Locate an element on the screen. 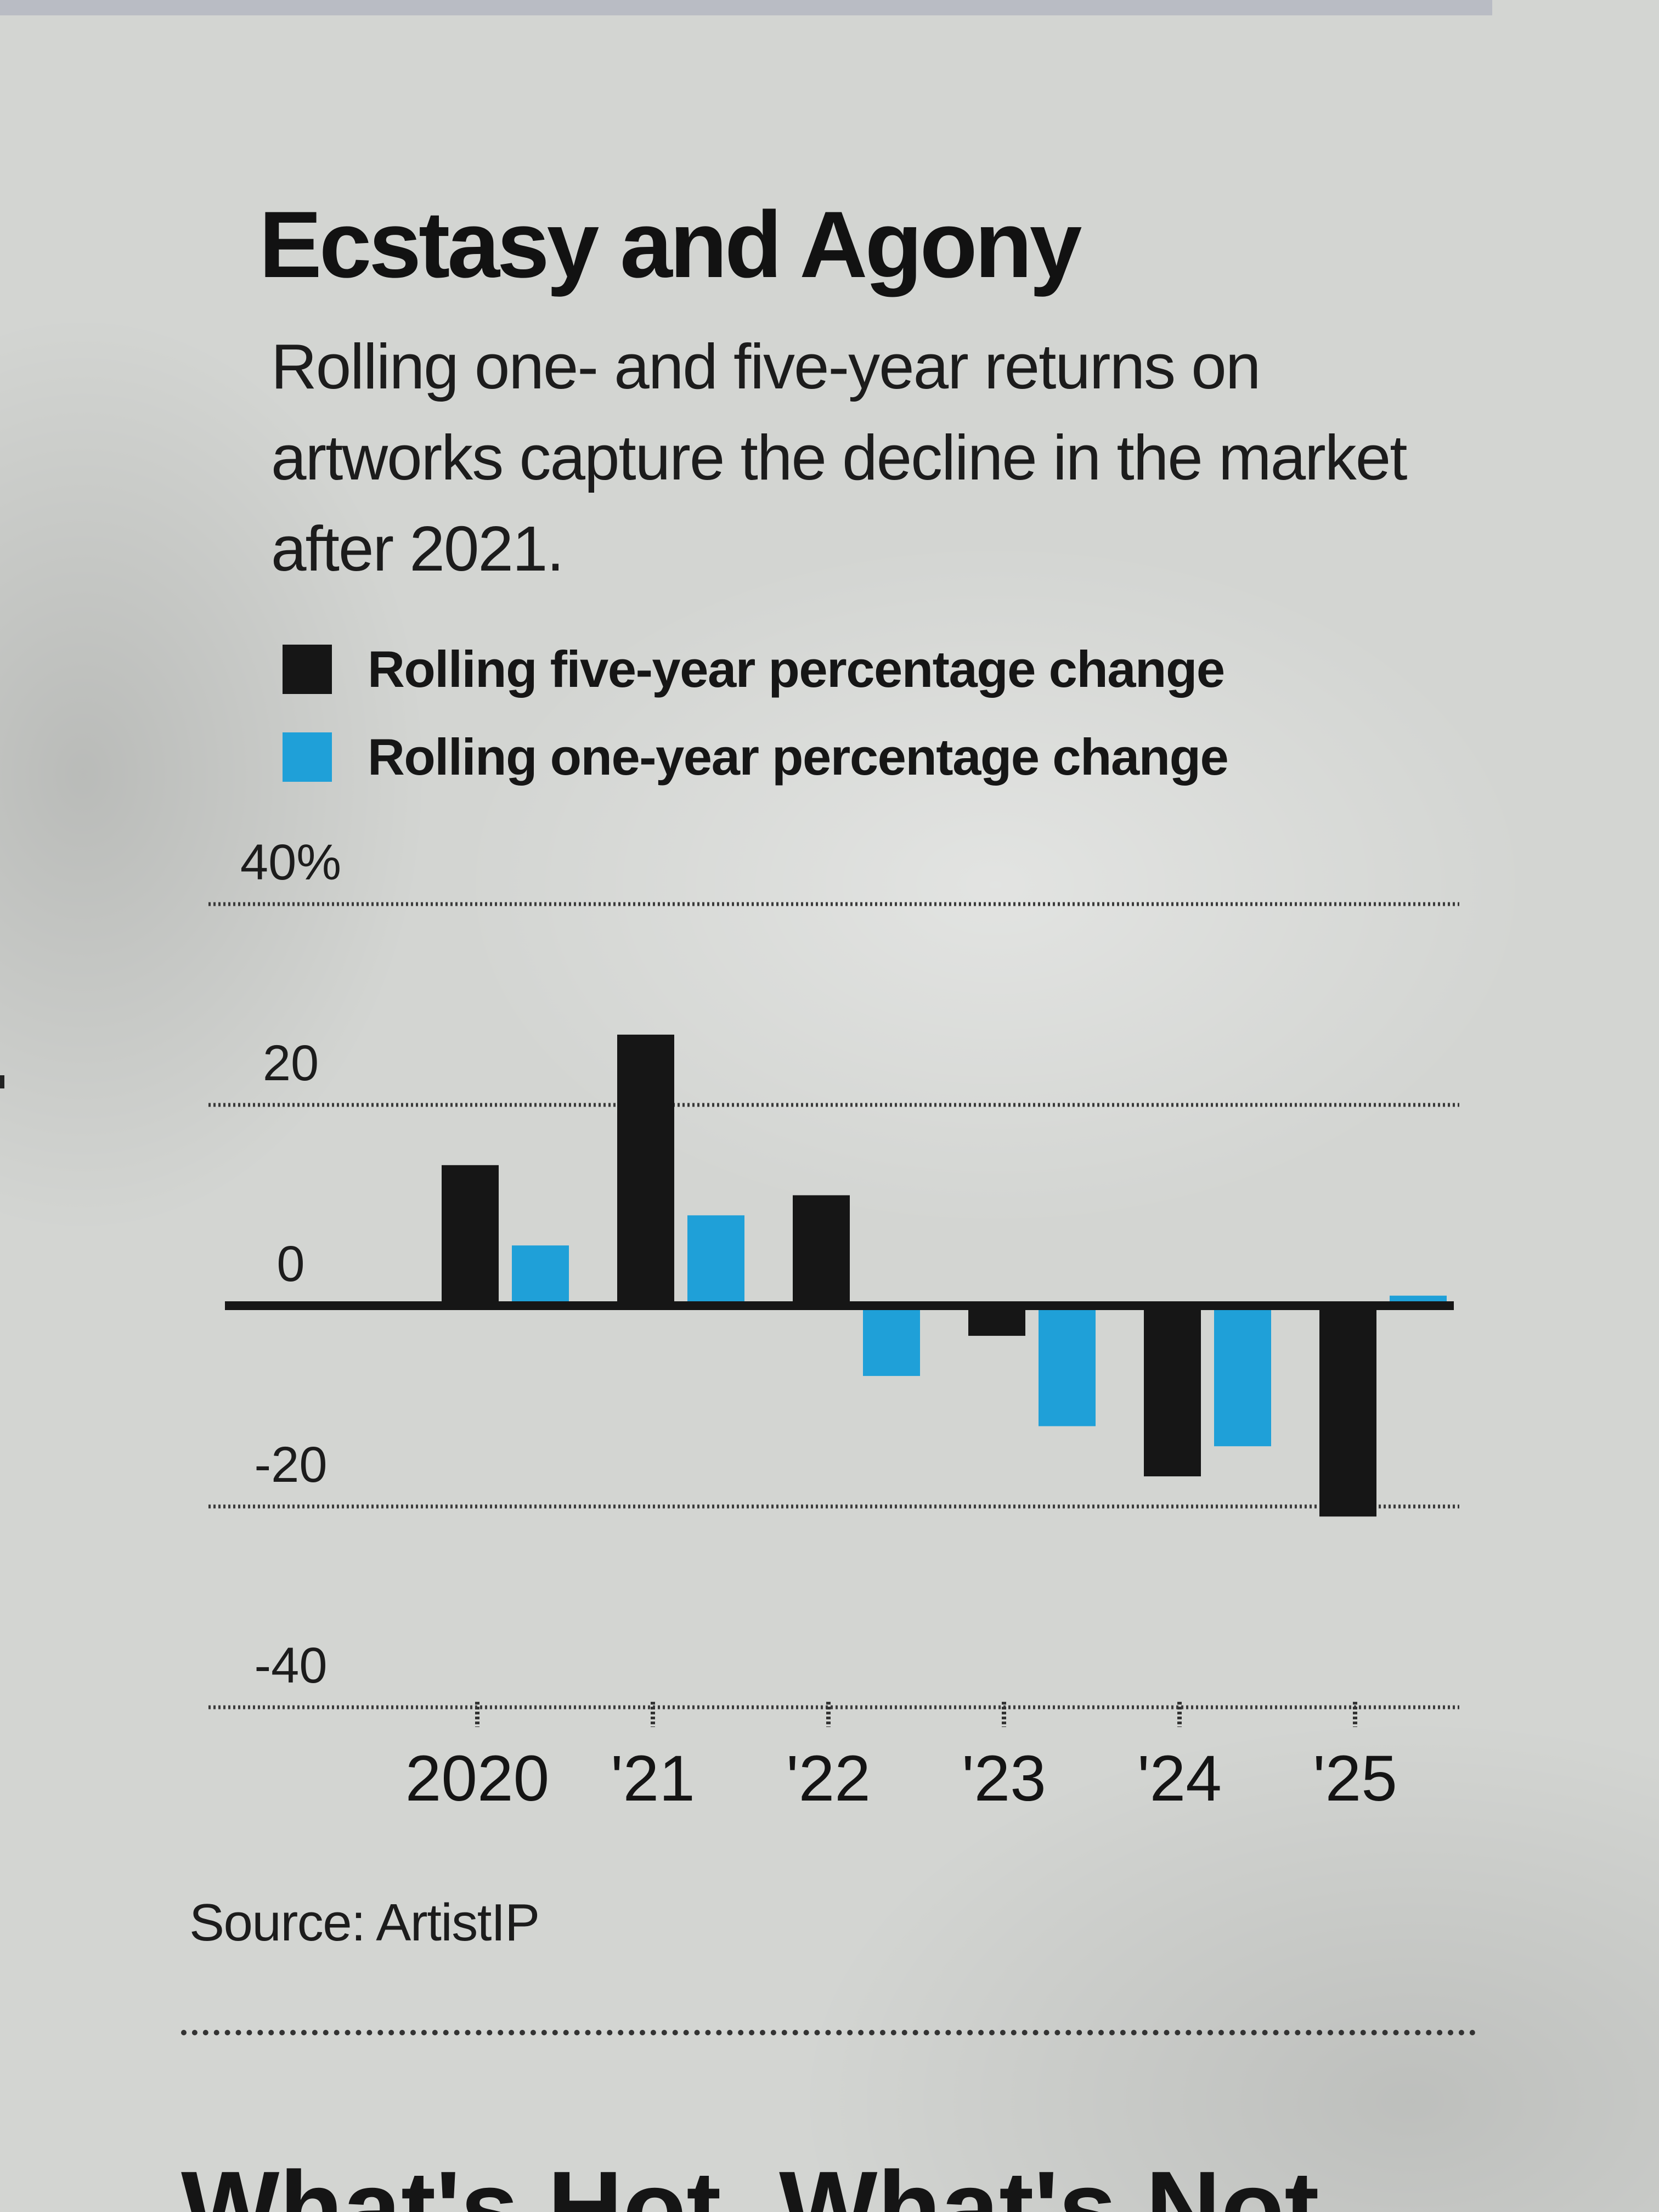  chart-title: Ecstasy and Agony is located at coordinates (670, 244).